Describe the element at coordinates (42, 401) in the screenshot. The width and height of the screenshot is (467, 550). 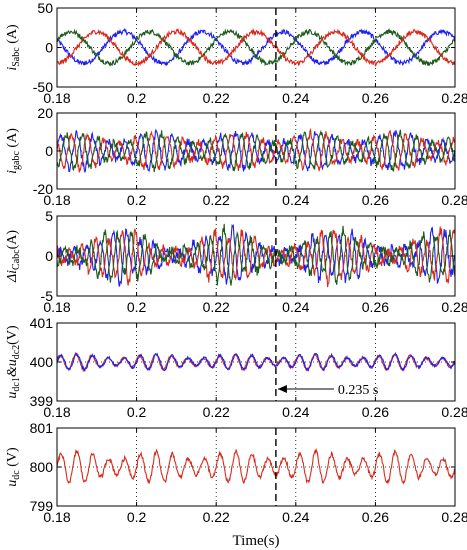
I see `y-tick-label: 399` at that location.